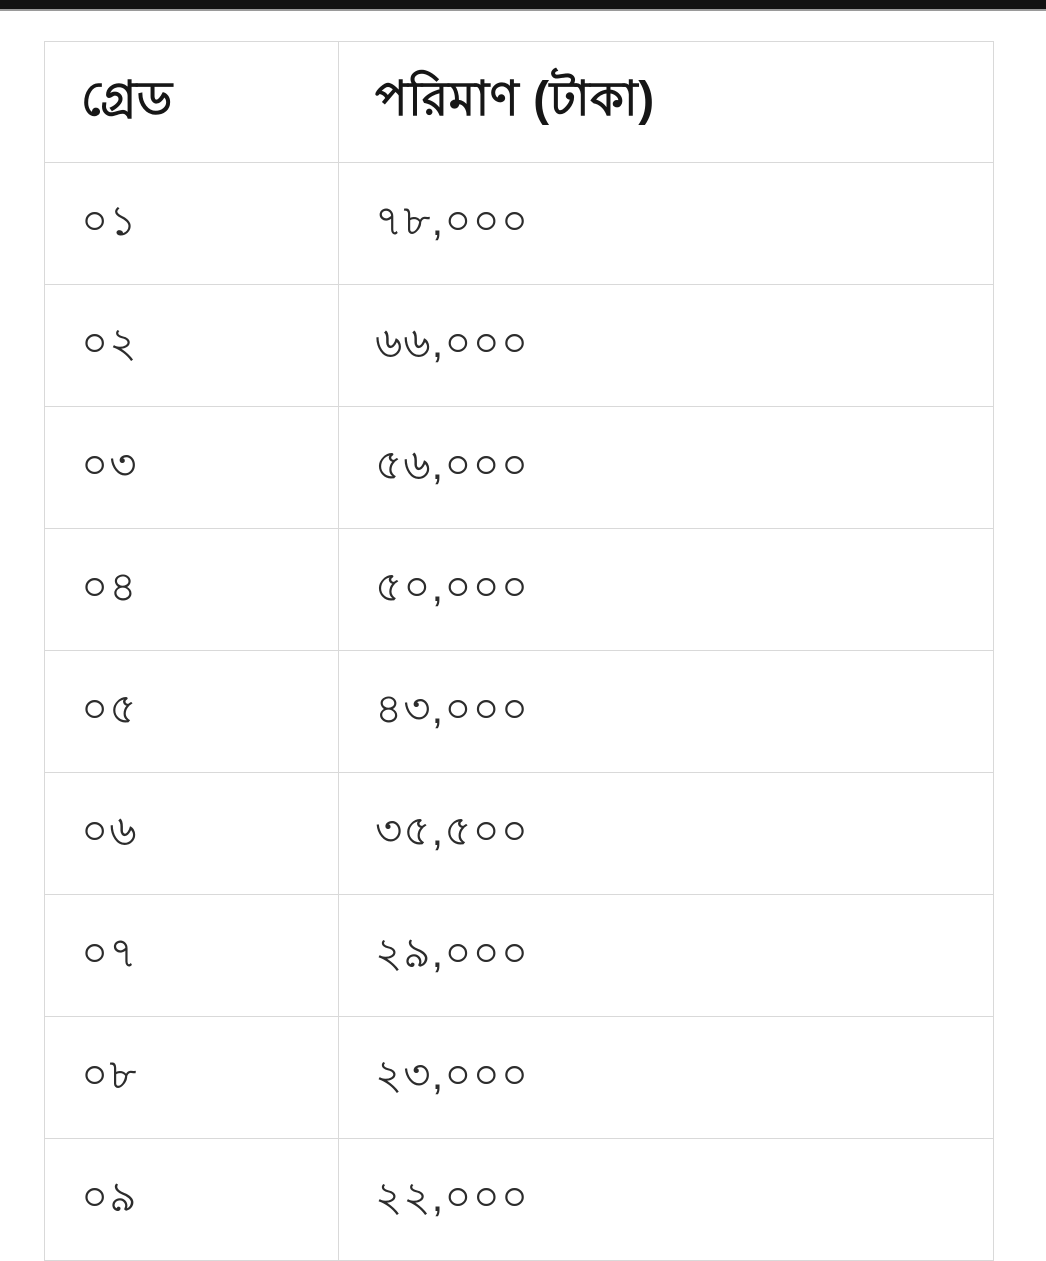 This screenshot has width=1046, height=1261. I want to click on grade-cell: ০২, so click(191, 345).